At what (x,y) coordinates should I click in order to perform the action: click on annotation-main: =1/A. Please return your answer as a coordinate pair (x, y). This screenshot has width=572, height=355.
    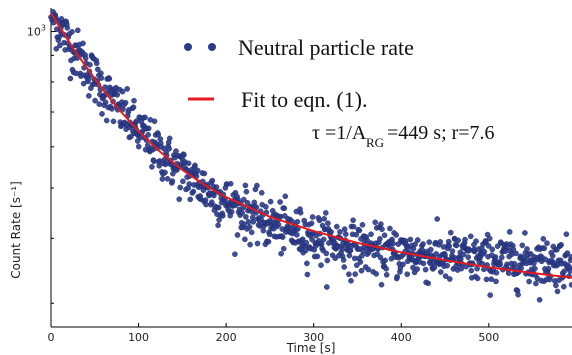
    Looking at the image, I should click on (346, 133).